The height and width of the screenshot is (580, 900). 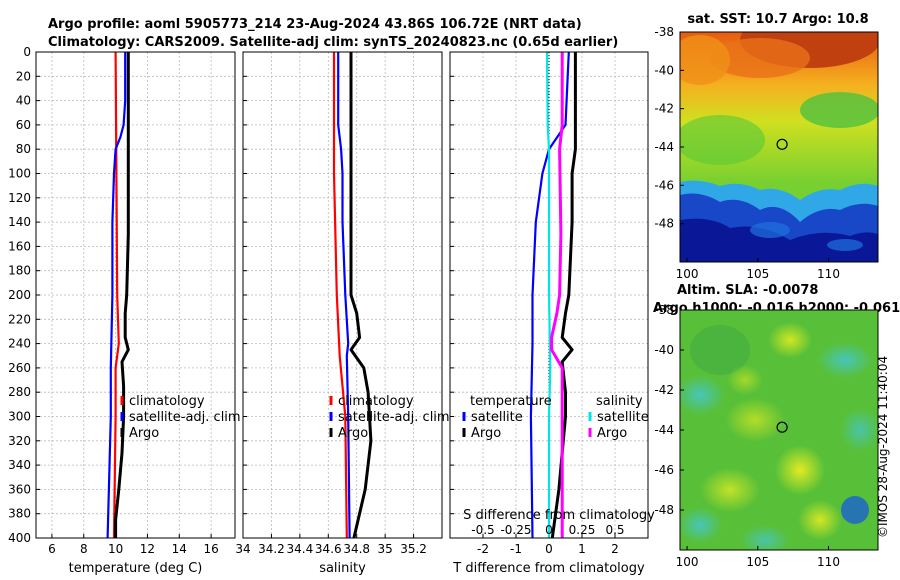 What do you see at coordinates (782, 427) in the screenshot?
I see `sla-argo-marker` at bounding box center [782, 427].